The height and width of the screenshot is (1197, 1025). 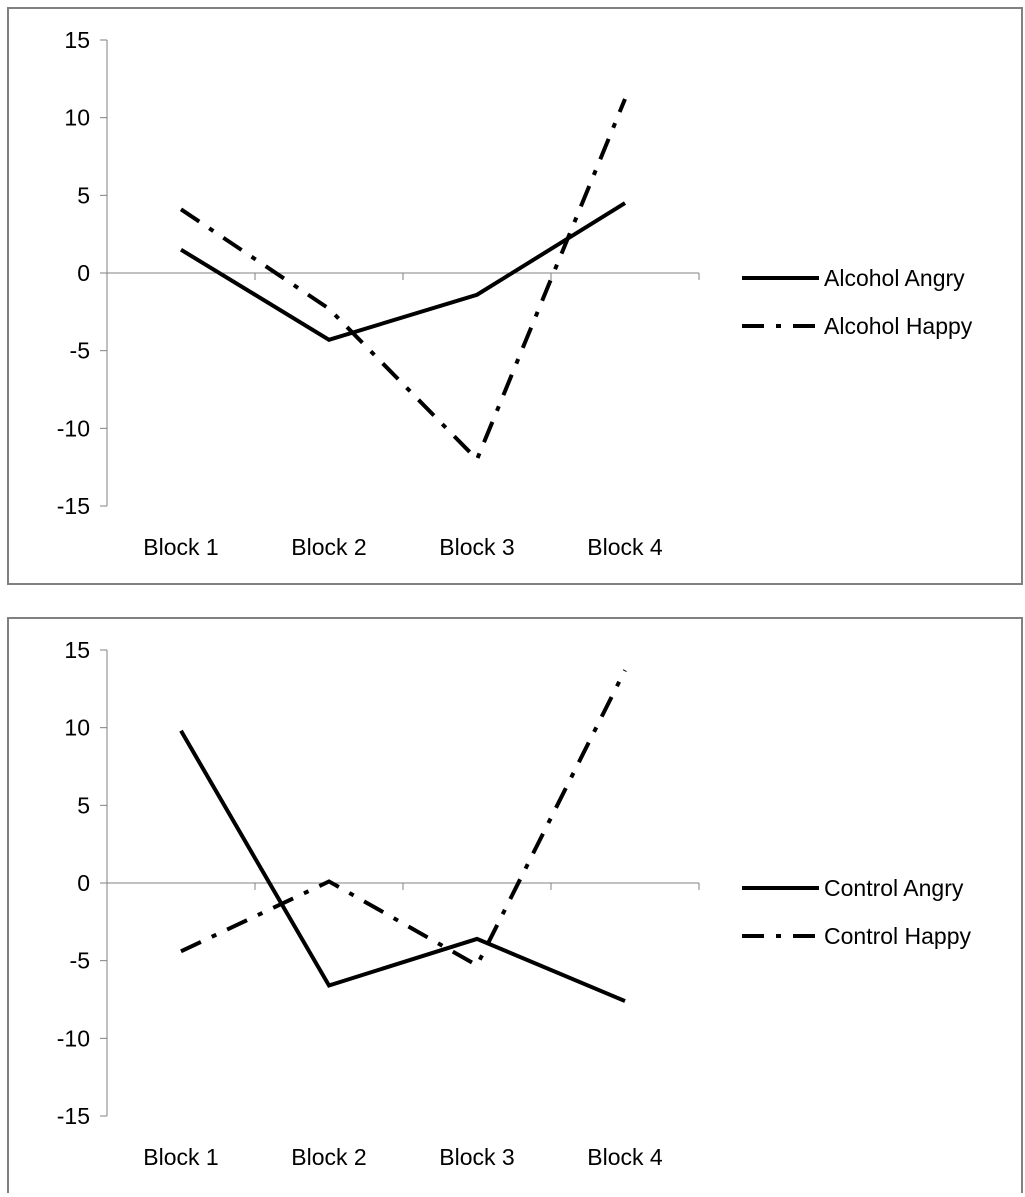 I want to click on series-line-control-happy, so click(x=403, y=819).